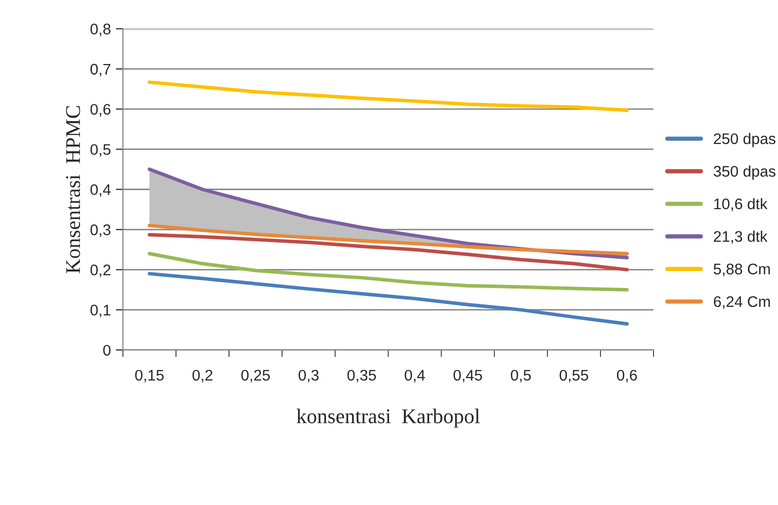  What do you see at coordinates (745, 140) in the screenshot?
I see `legend-label: 250 dpas` at bounding box center [745, 140].